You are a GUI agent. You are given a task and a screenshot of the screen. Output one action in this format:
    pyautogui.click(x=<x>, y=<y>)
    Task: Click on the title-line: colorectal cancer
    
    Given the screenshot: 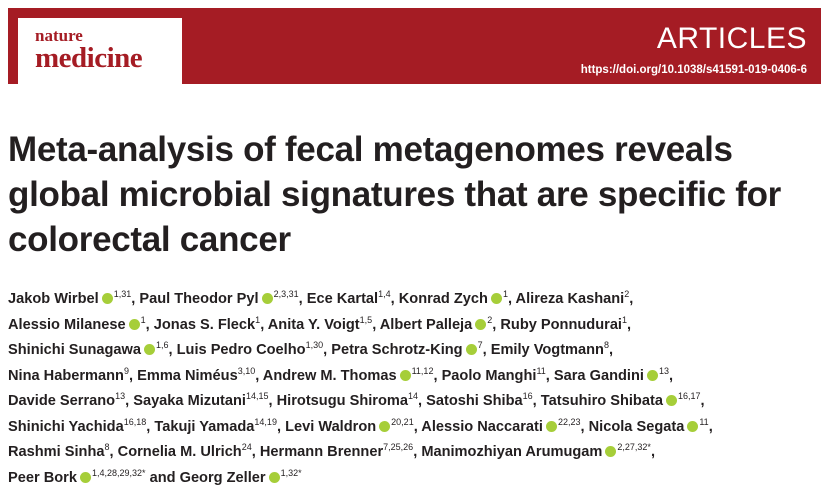 What is the action you would take?
    pyautogui.click(x=149, y=239)
    